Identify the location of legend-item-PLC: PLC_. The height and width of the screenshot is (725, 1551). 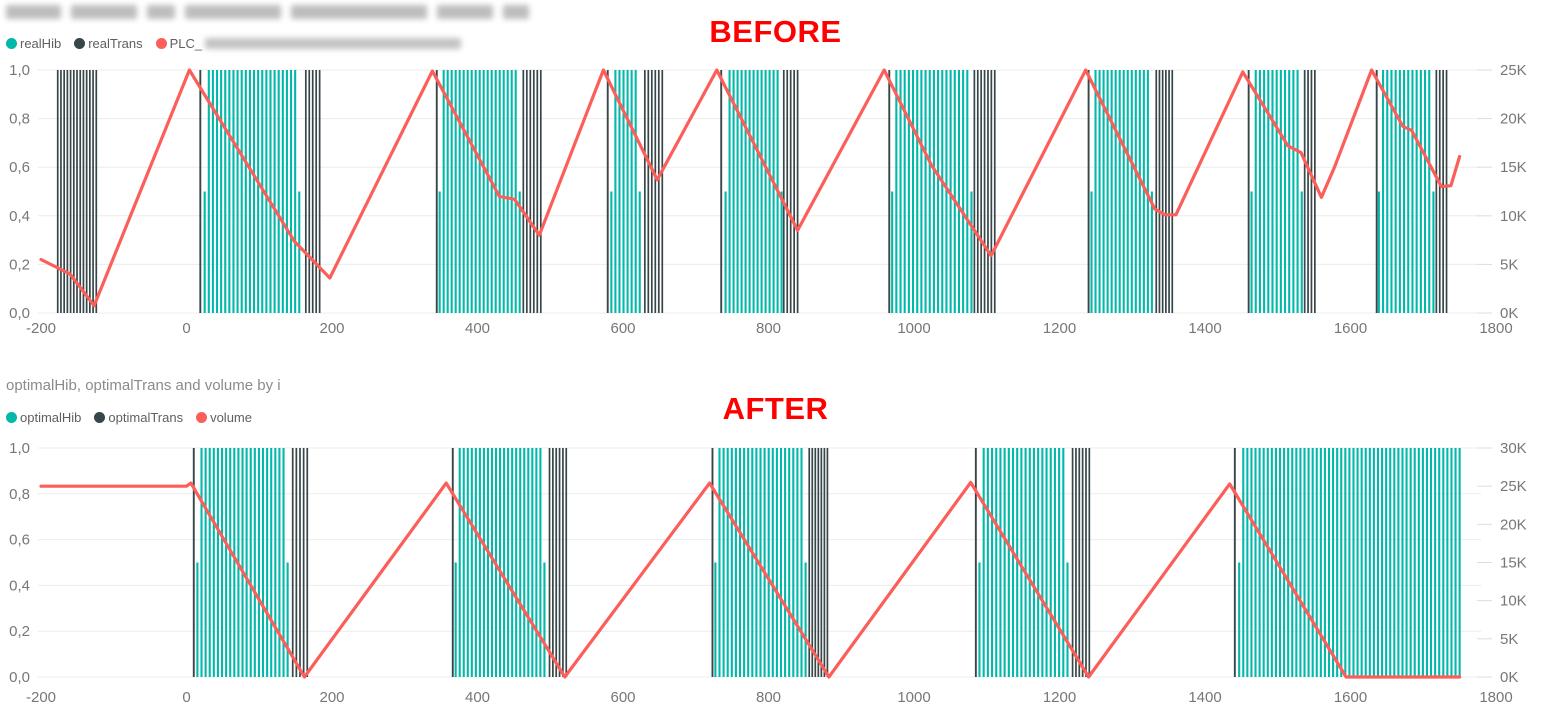
(308, 43).